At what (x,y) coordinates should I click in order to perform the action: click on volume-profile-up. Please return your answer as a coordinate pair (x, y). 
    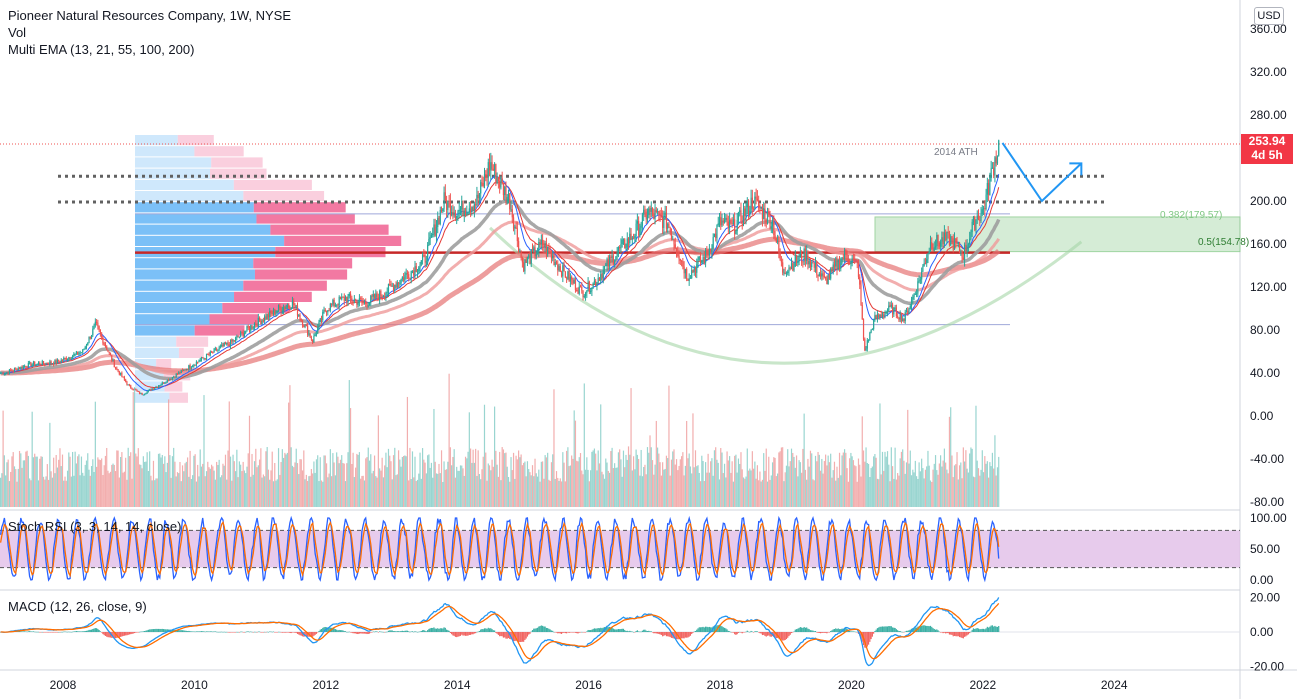
    Looking at the image, I should click on (165, 151).